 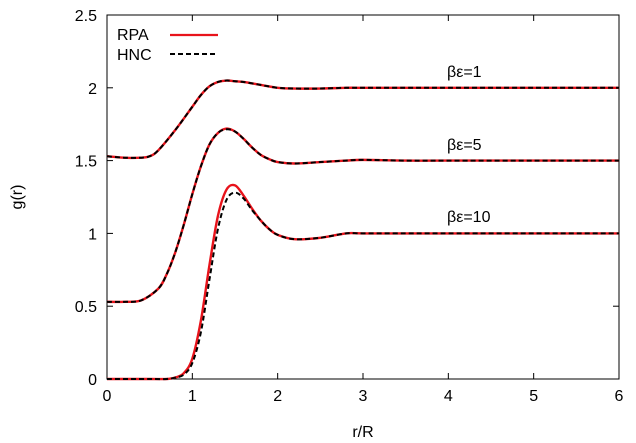 I want to click on y-tick-label: 1.5, so click(x=86, y=162).